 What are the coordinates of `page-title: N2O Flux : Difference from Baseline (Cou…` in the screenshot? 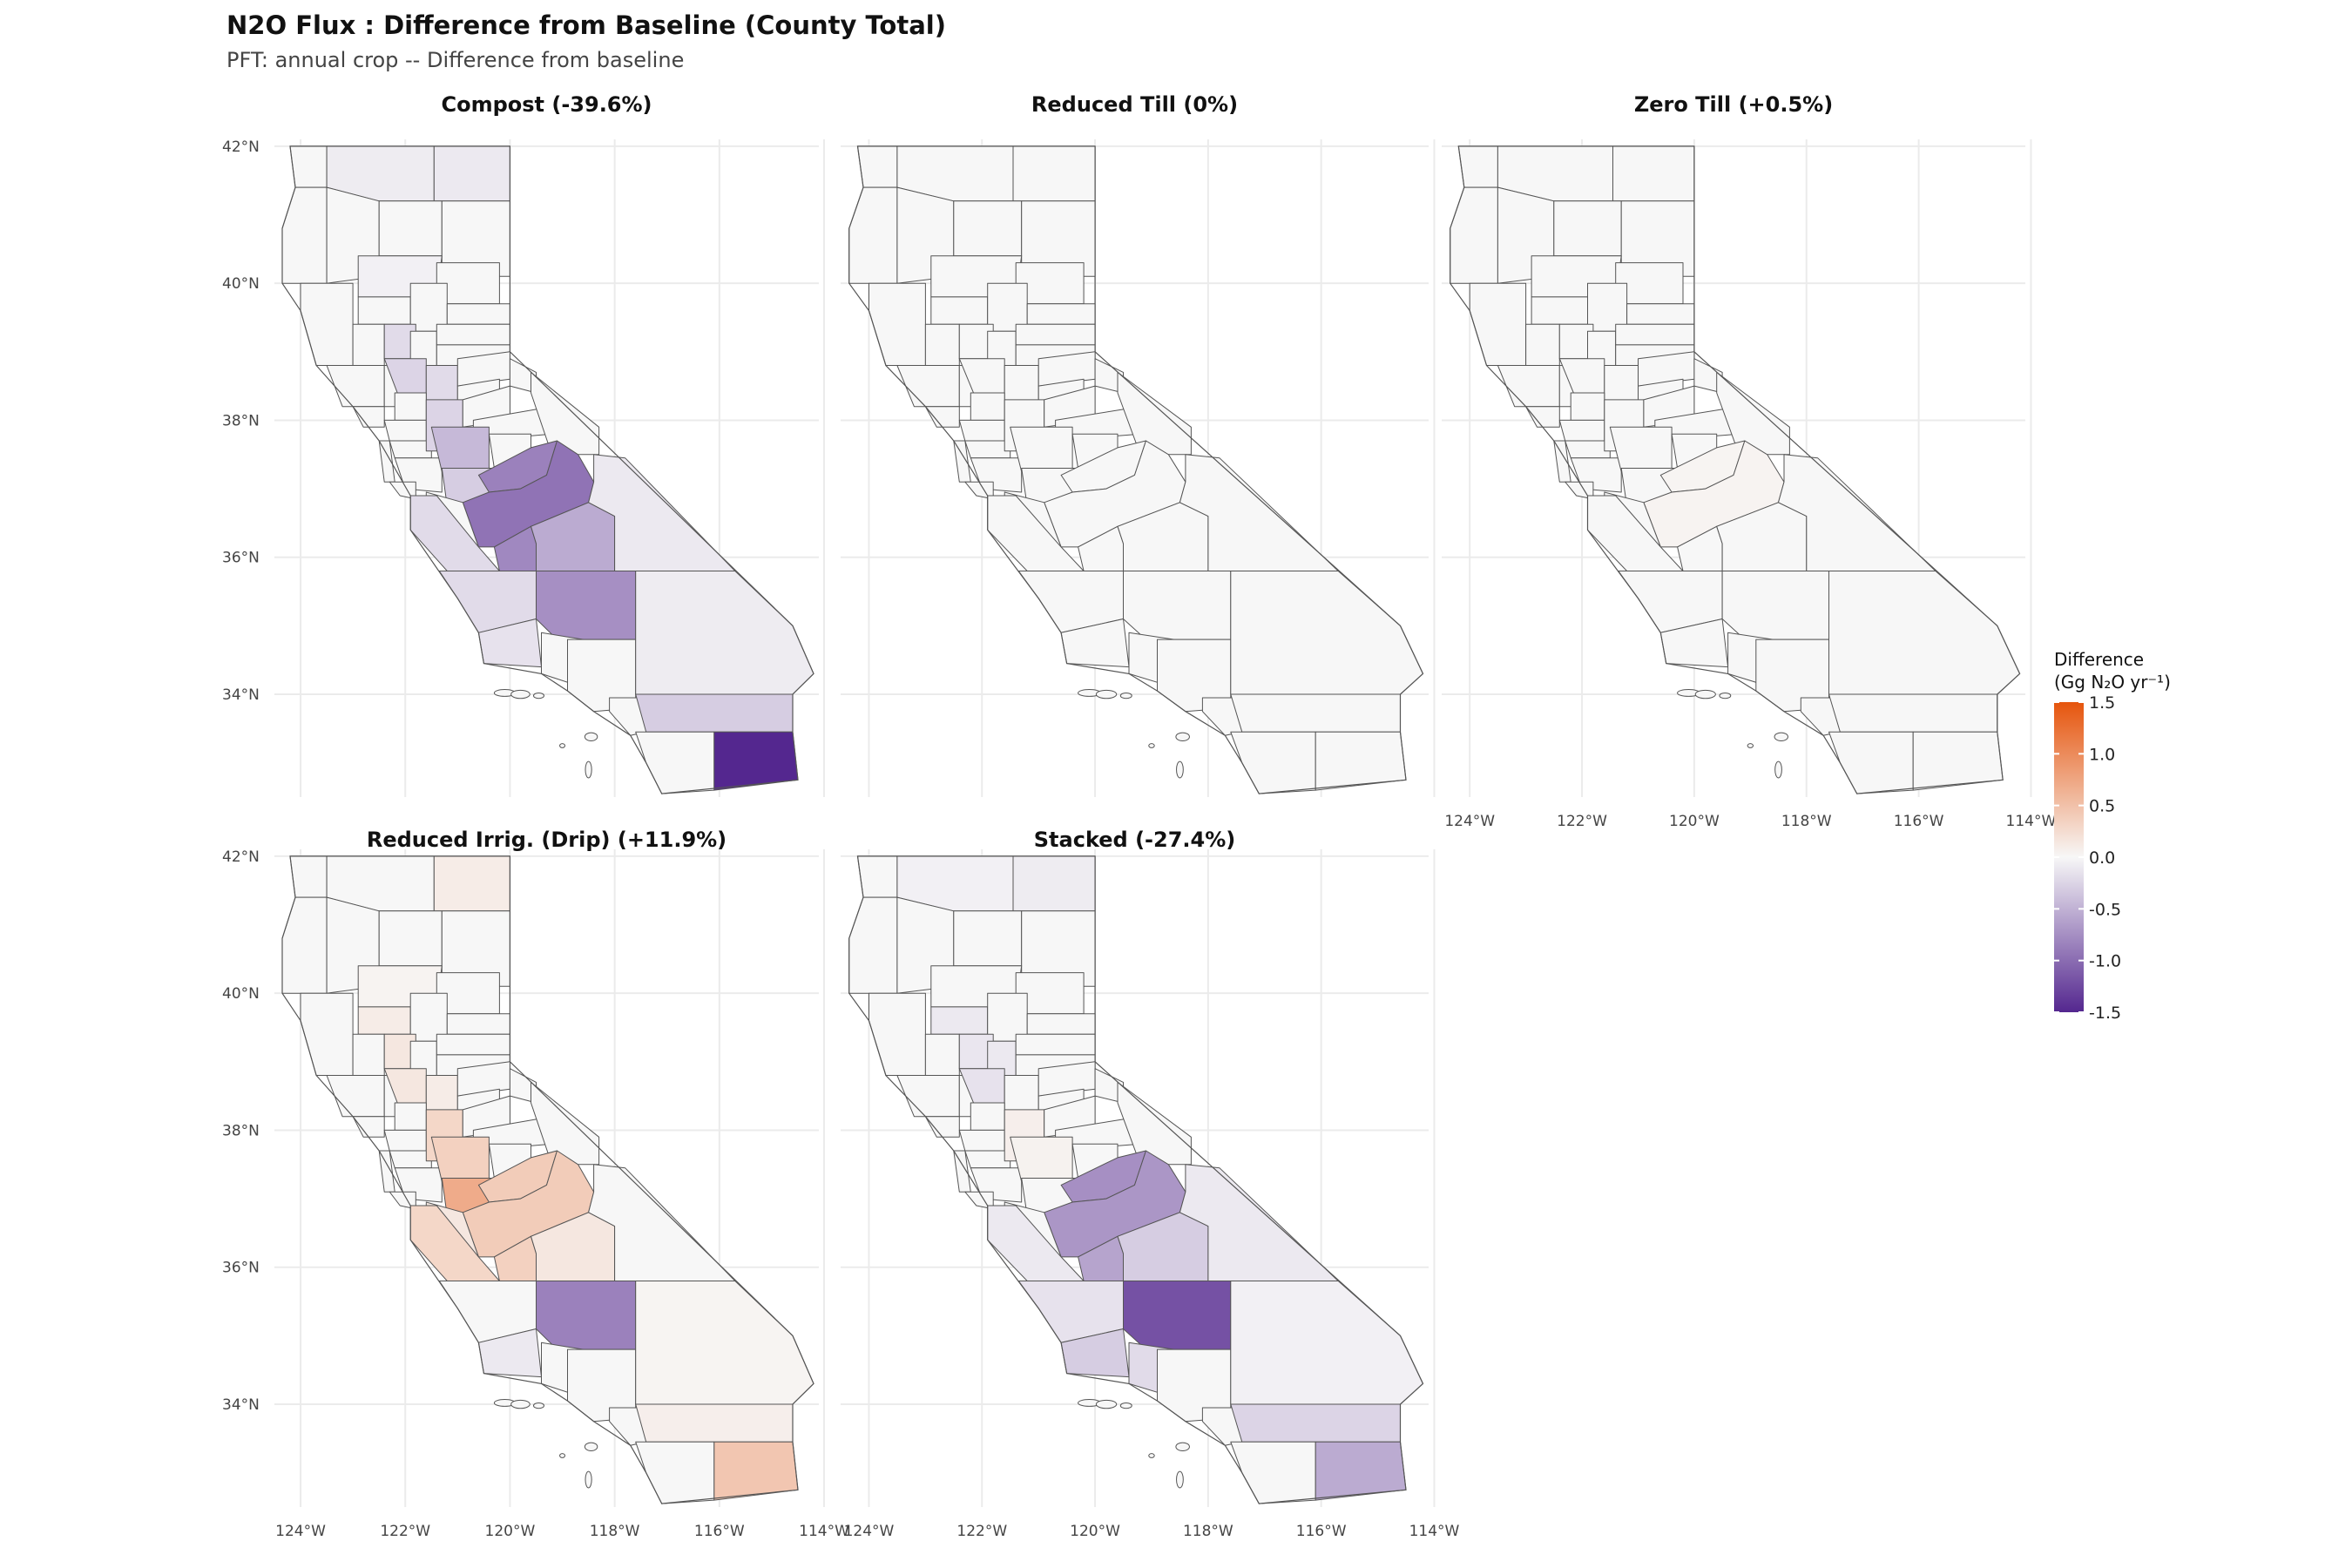 It's located at (586, 25).